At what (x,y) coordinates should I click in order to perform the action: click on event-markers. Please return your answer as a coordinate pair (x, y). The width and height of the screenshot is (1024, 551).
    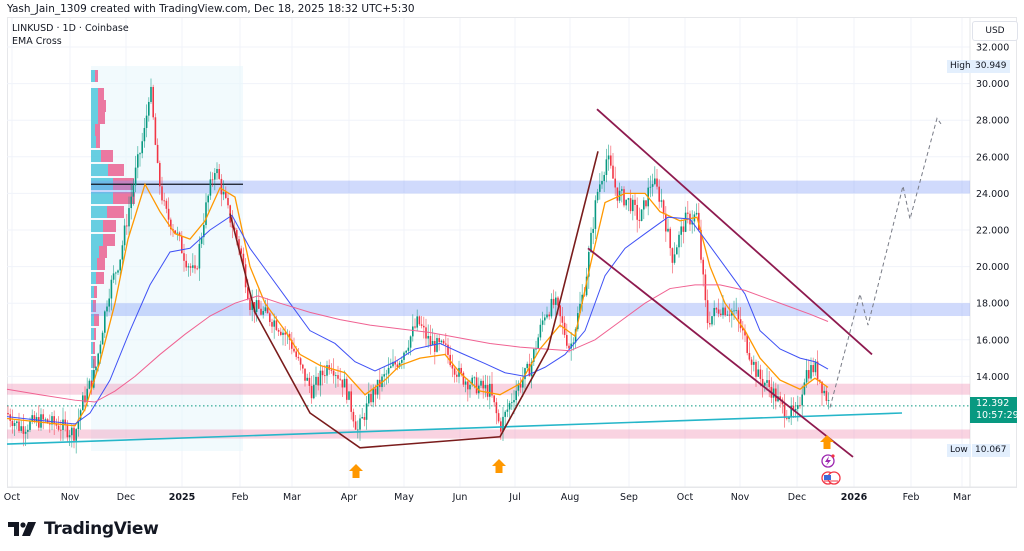
    Looking at the image, I should click on (831, 469).